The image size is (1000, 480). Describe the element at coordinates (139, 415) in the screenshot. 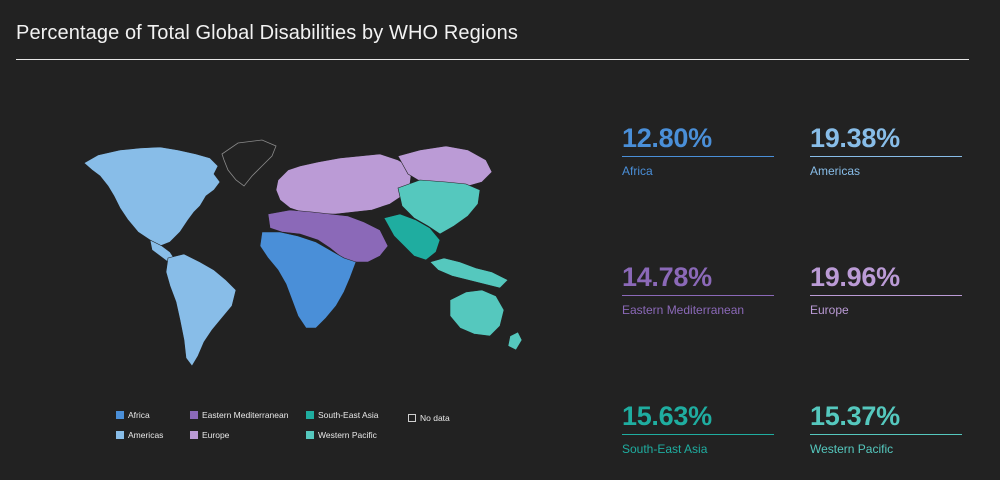

I see `legend-label: Africa` at that location.